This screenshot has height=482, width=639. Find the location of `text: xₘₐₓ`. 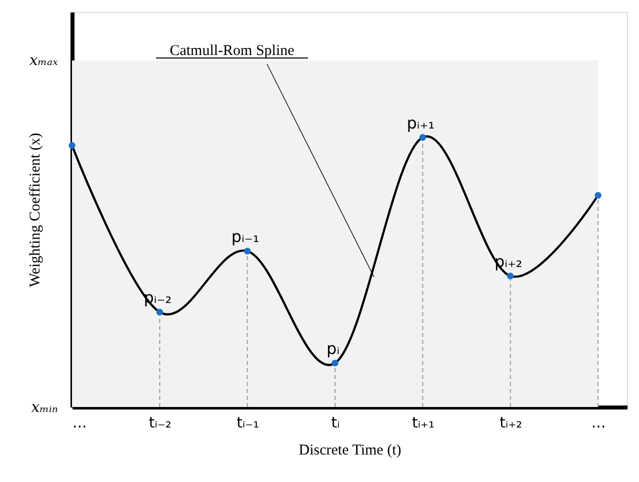

text: xₘₐₓ is located at coordinates (44, 60).